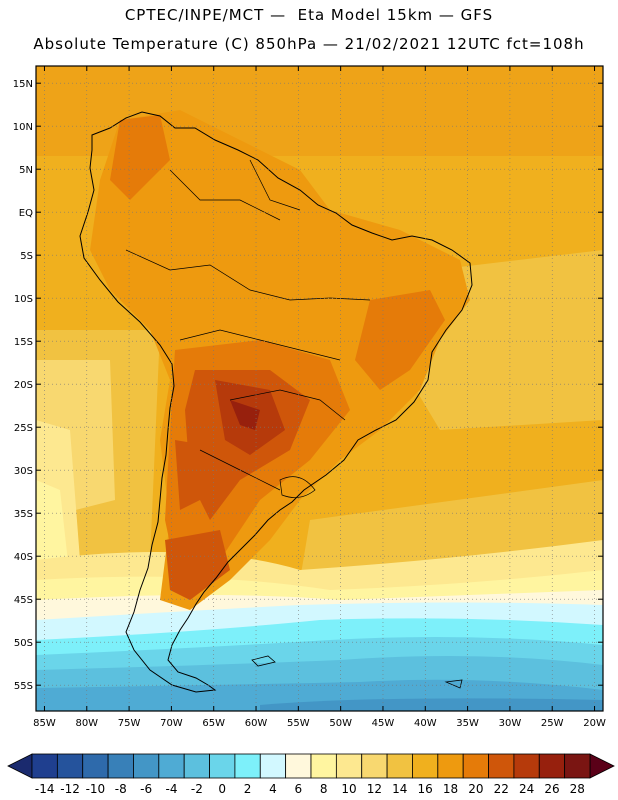 This screenshot has width=618, height=800. I want to click on lat-label: 55S, so click(23, 686).